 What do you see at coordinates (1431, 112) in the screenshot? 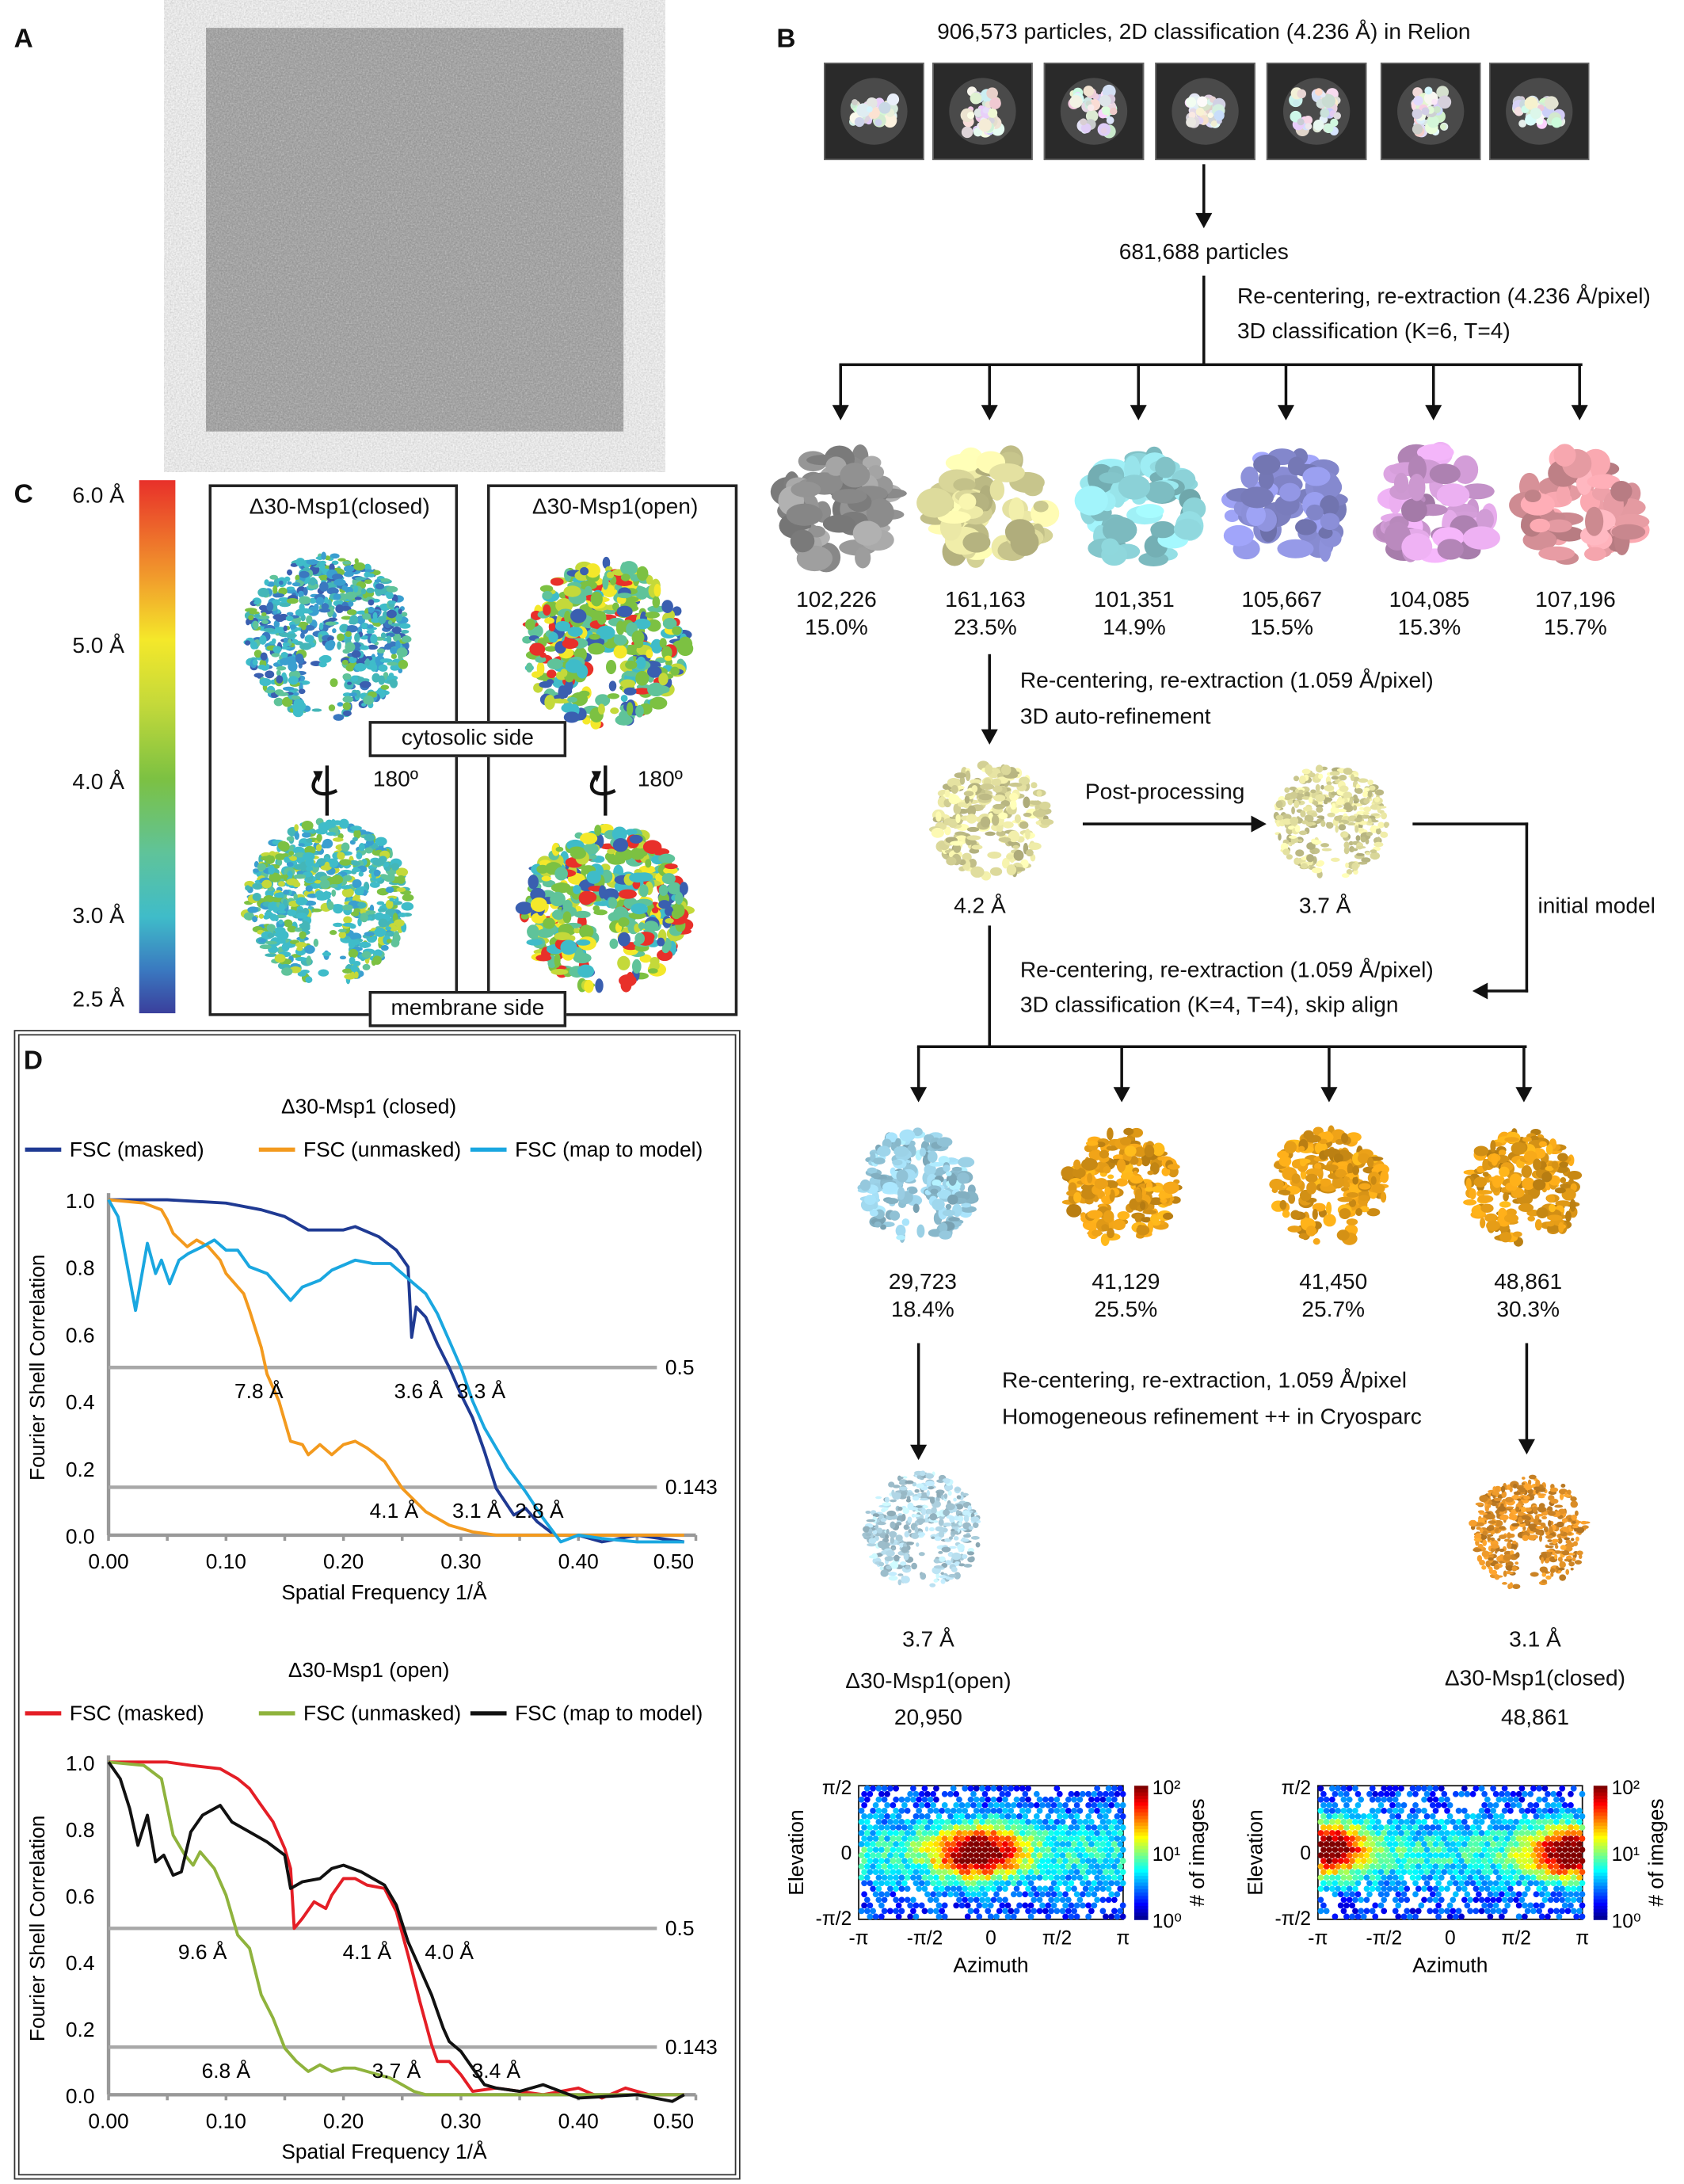
I see `class-2d-average` at bounding box center [1431, 112].